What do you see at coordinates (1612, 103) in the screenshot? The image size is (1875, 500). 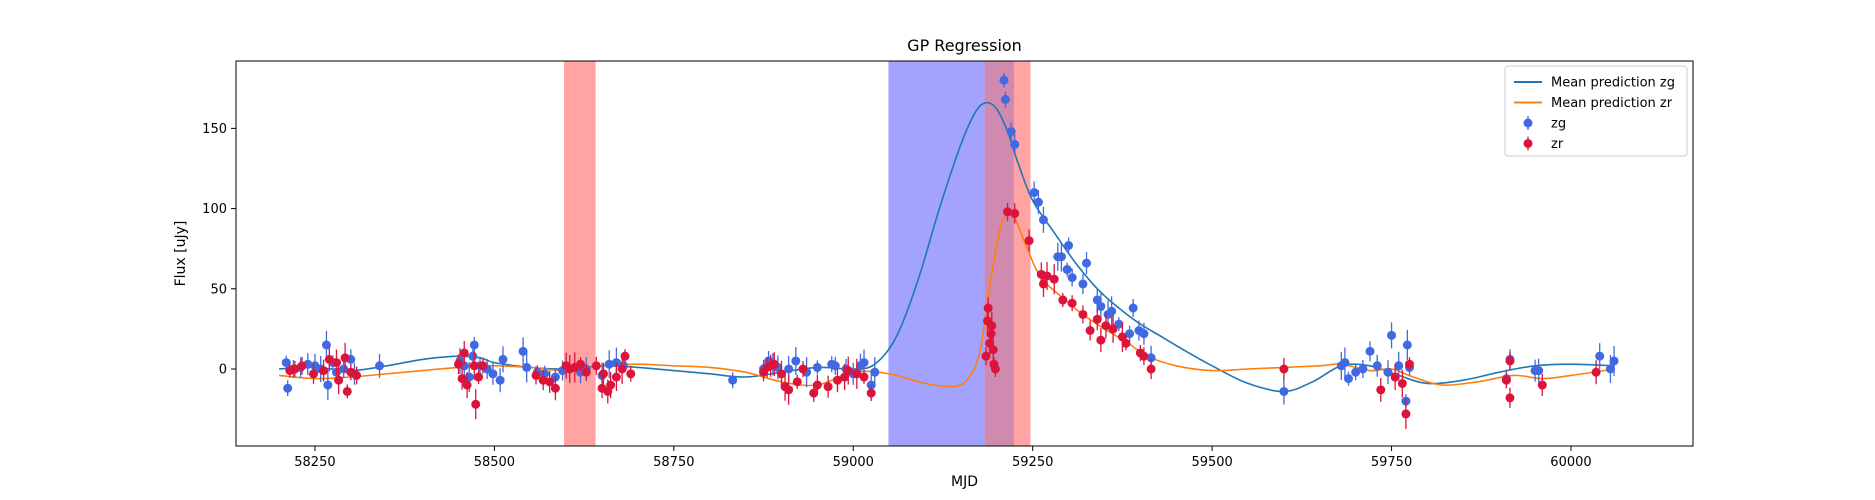 I see `legend-label: Mean prediction zr` at bounding box center [1612, 103].